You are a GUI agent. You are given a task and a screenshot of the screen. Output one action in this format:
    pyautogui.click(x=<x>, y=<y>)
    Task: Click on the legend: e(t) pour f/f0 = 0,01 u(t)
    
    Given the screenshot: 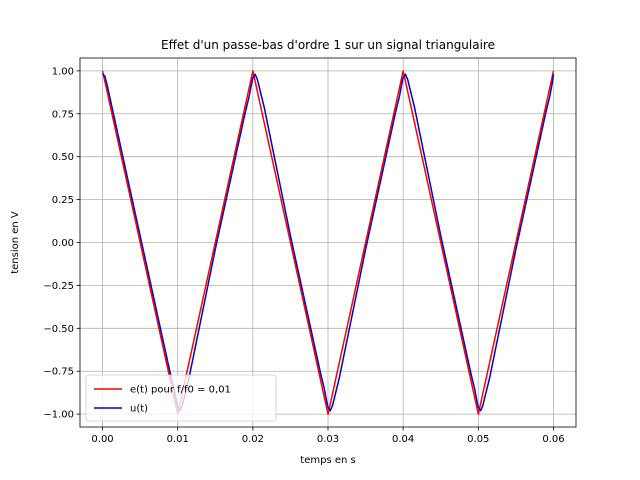 What is the action you would take?
    pyautogui.click(x=181, y=398)
    